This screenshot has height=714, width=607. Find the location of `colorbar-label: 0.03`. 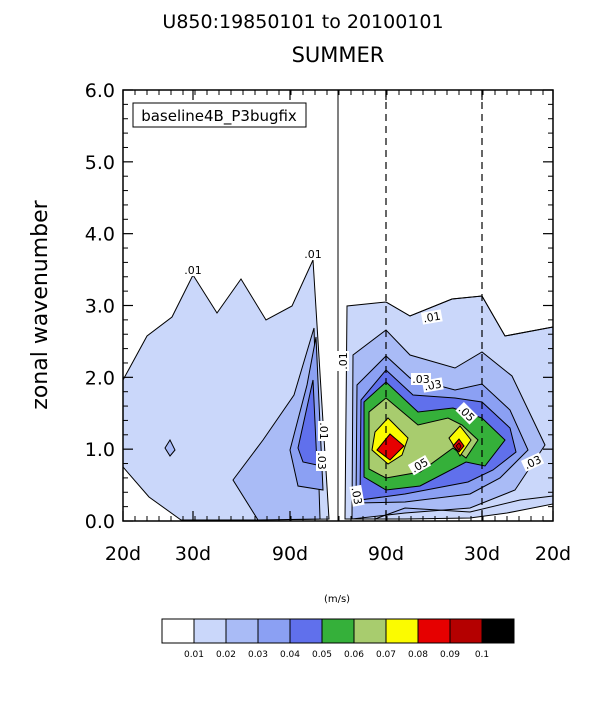

colorbar-label: 0.03 is located at coordinates (258, 655).